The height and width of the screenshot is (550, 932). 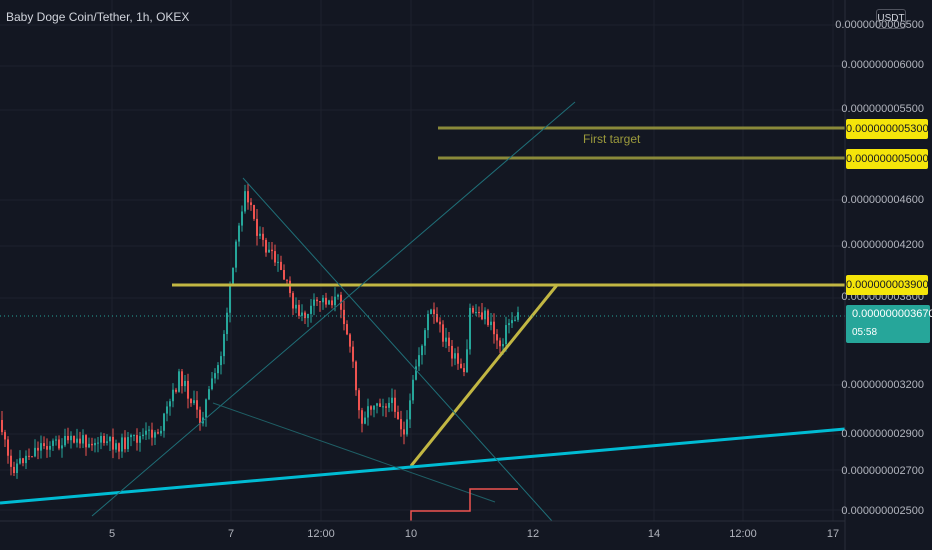 I want to click on x-tick-label: 7, so click(x=231, y=534).